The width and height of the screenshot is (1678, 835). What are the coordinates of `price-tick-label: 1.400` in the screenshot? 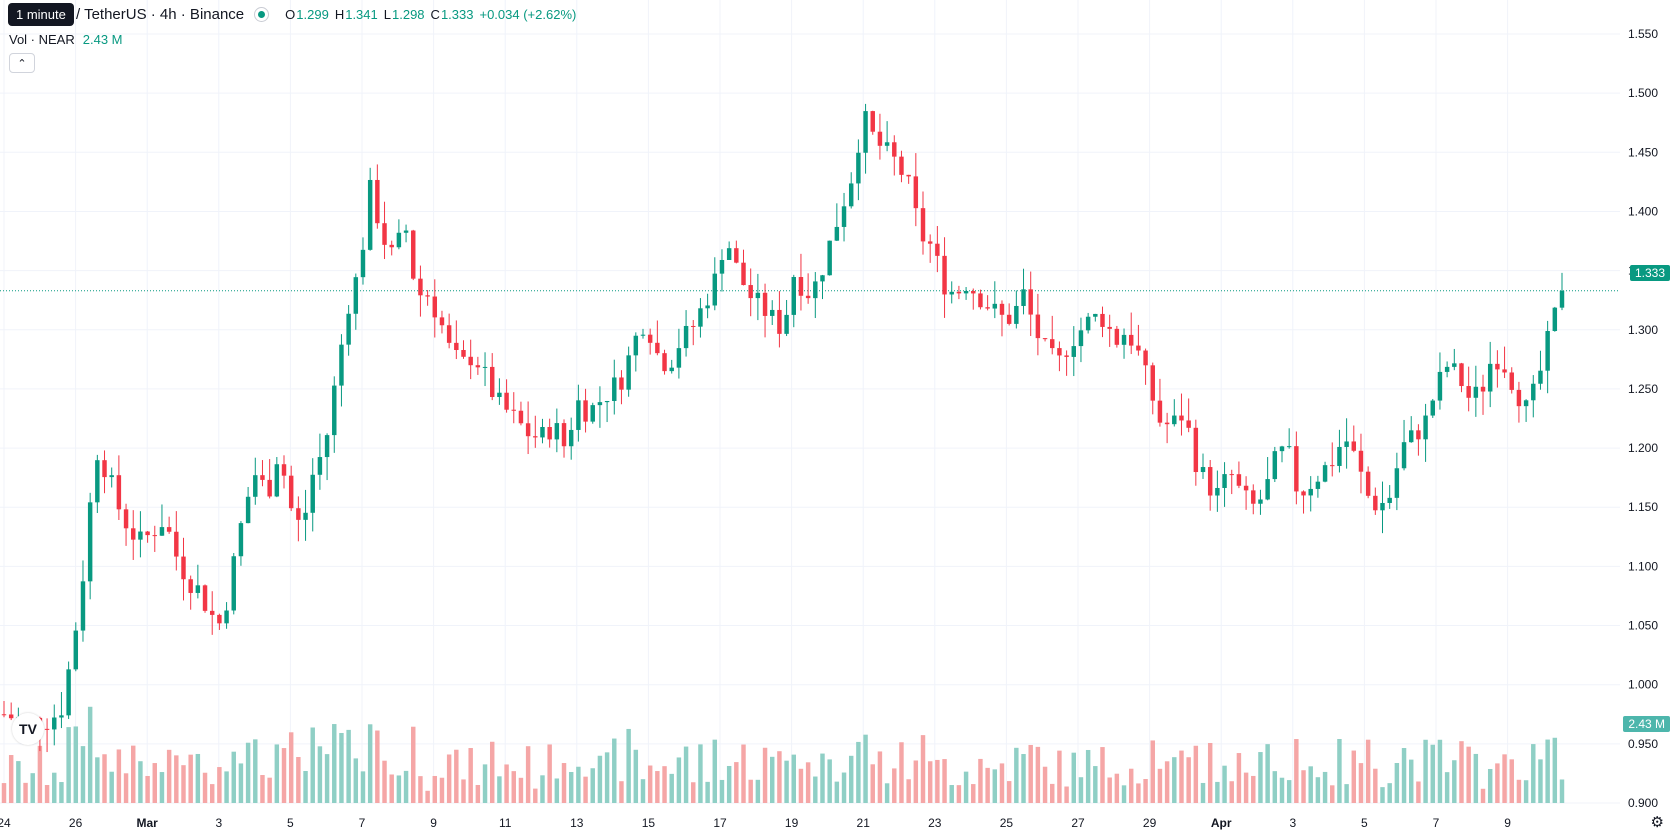 It's located at (1643, 211).